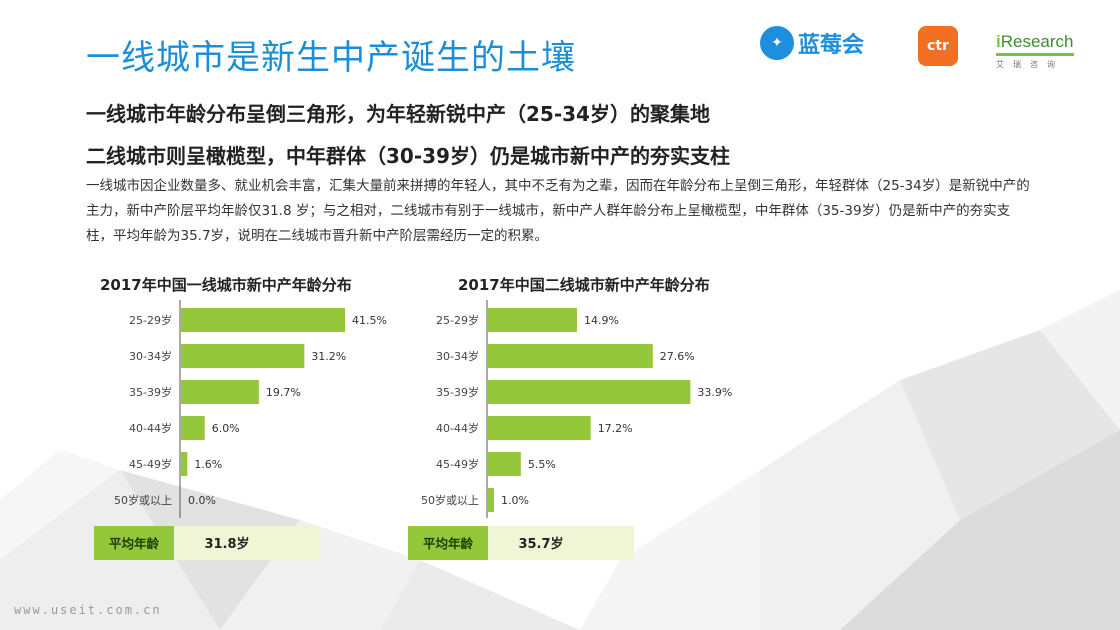 This screenshot has width=1120, height=630. I want to click on chart-title: 2017年中国二线城市新中产年龄分布, so click(584, 285).